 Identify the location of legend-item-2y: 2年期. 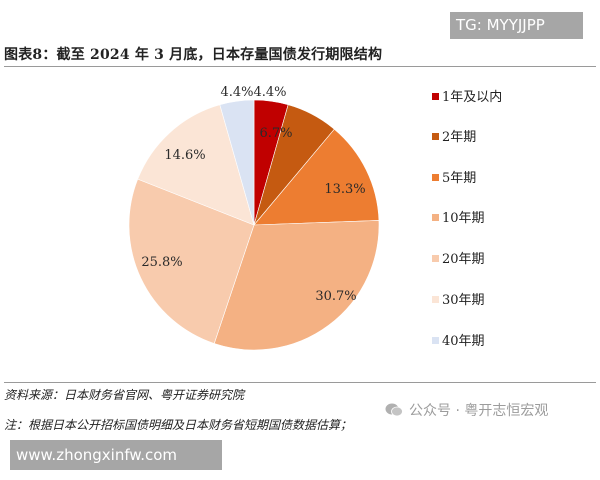
(454, 138).